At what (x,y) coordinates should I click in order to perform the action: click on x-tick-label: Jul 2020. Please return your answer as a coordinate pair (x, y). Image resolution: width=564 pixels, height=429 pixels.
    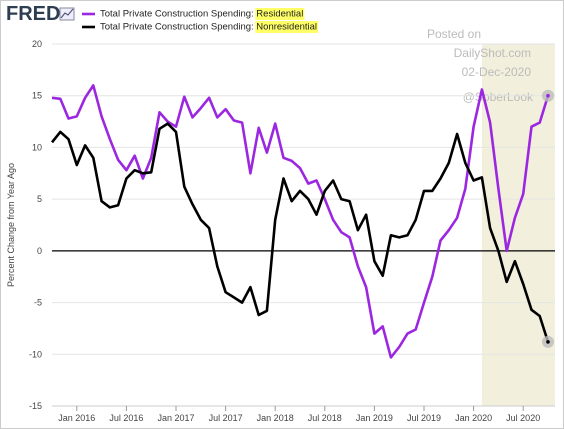
    Looking at the image, I should click on (523, 418).